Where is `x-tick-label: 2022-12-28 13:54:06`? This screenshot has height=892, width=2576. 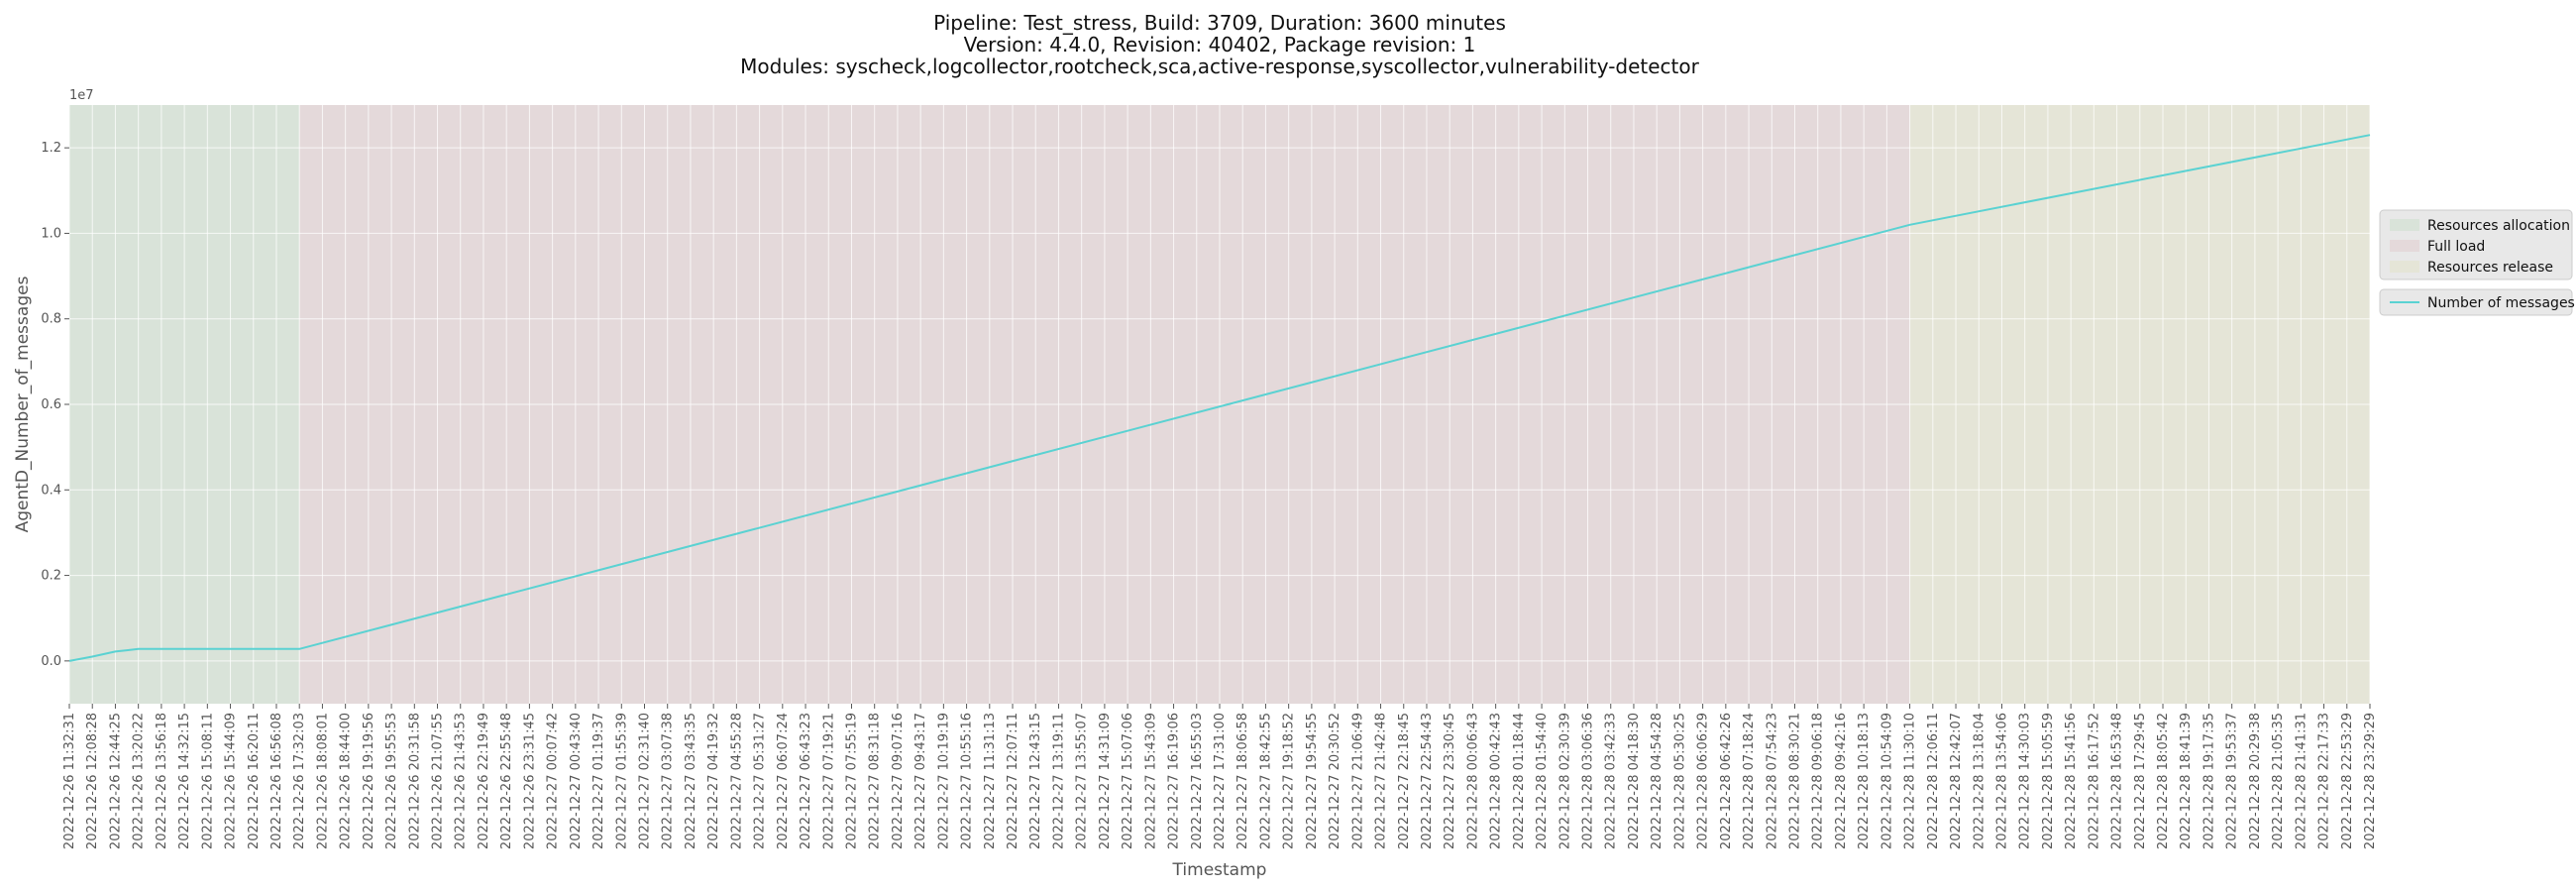 x-tick-label: 2022-12-28 13:54:06 is located at coordinates (2002, 781).